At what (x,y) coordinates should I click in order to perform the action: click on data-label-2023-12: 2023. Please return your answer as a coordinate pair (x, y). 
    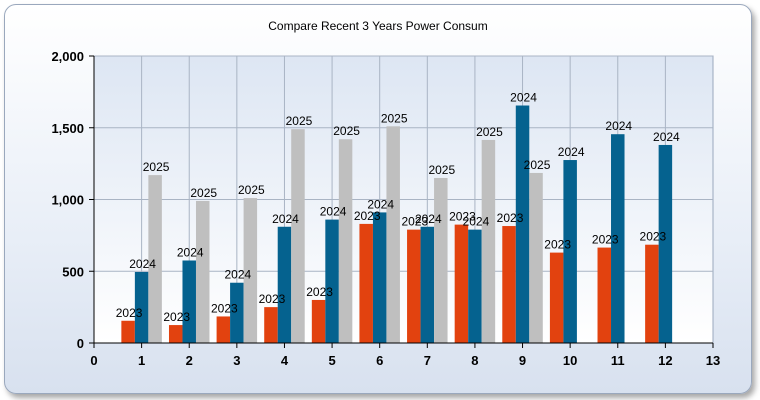
    Looking at the image, I should click on (653, 237).